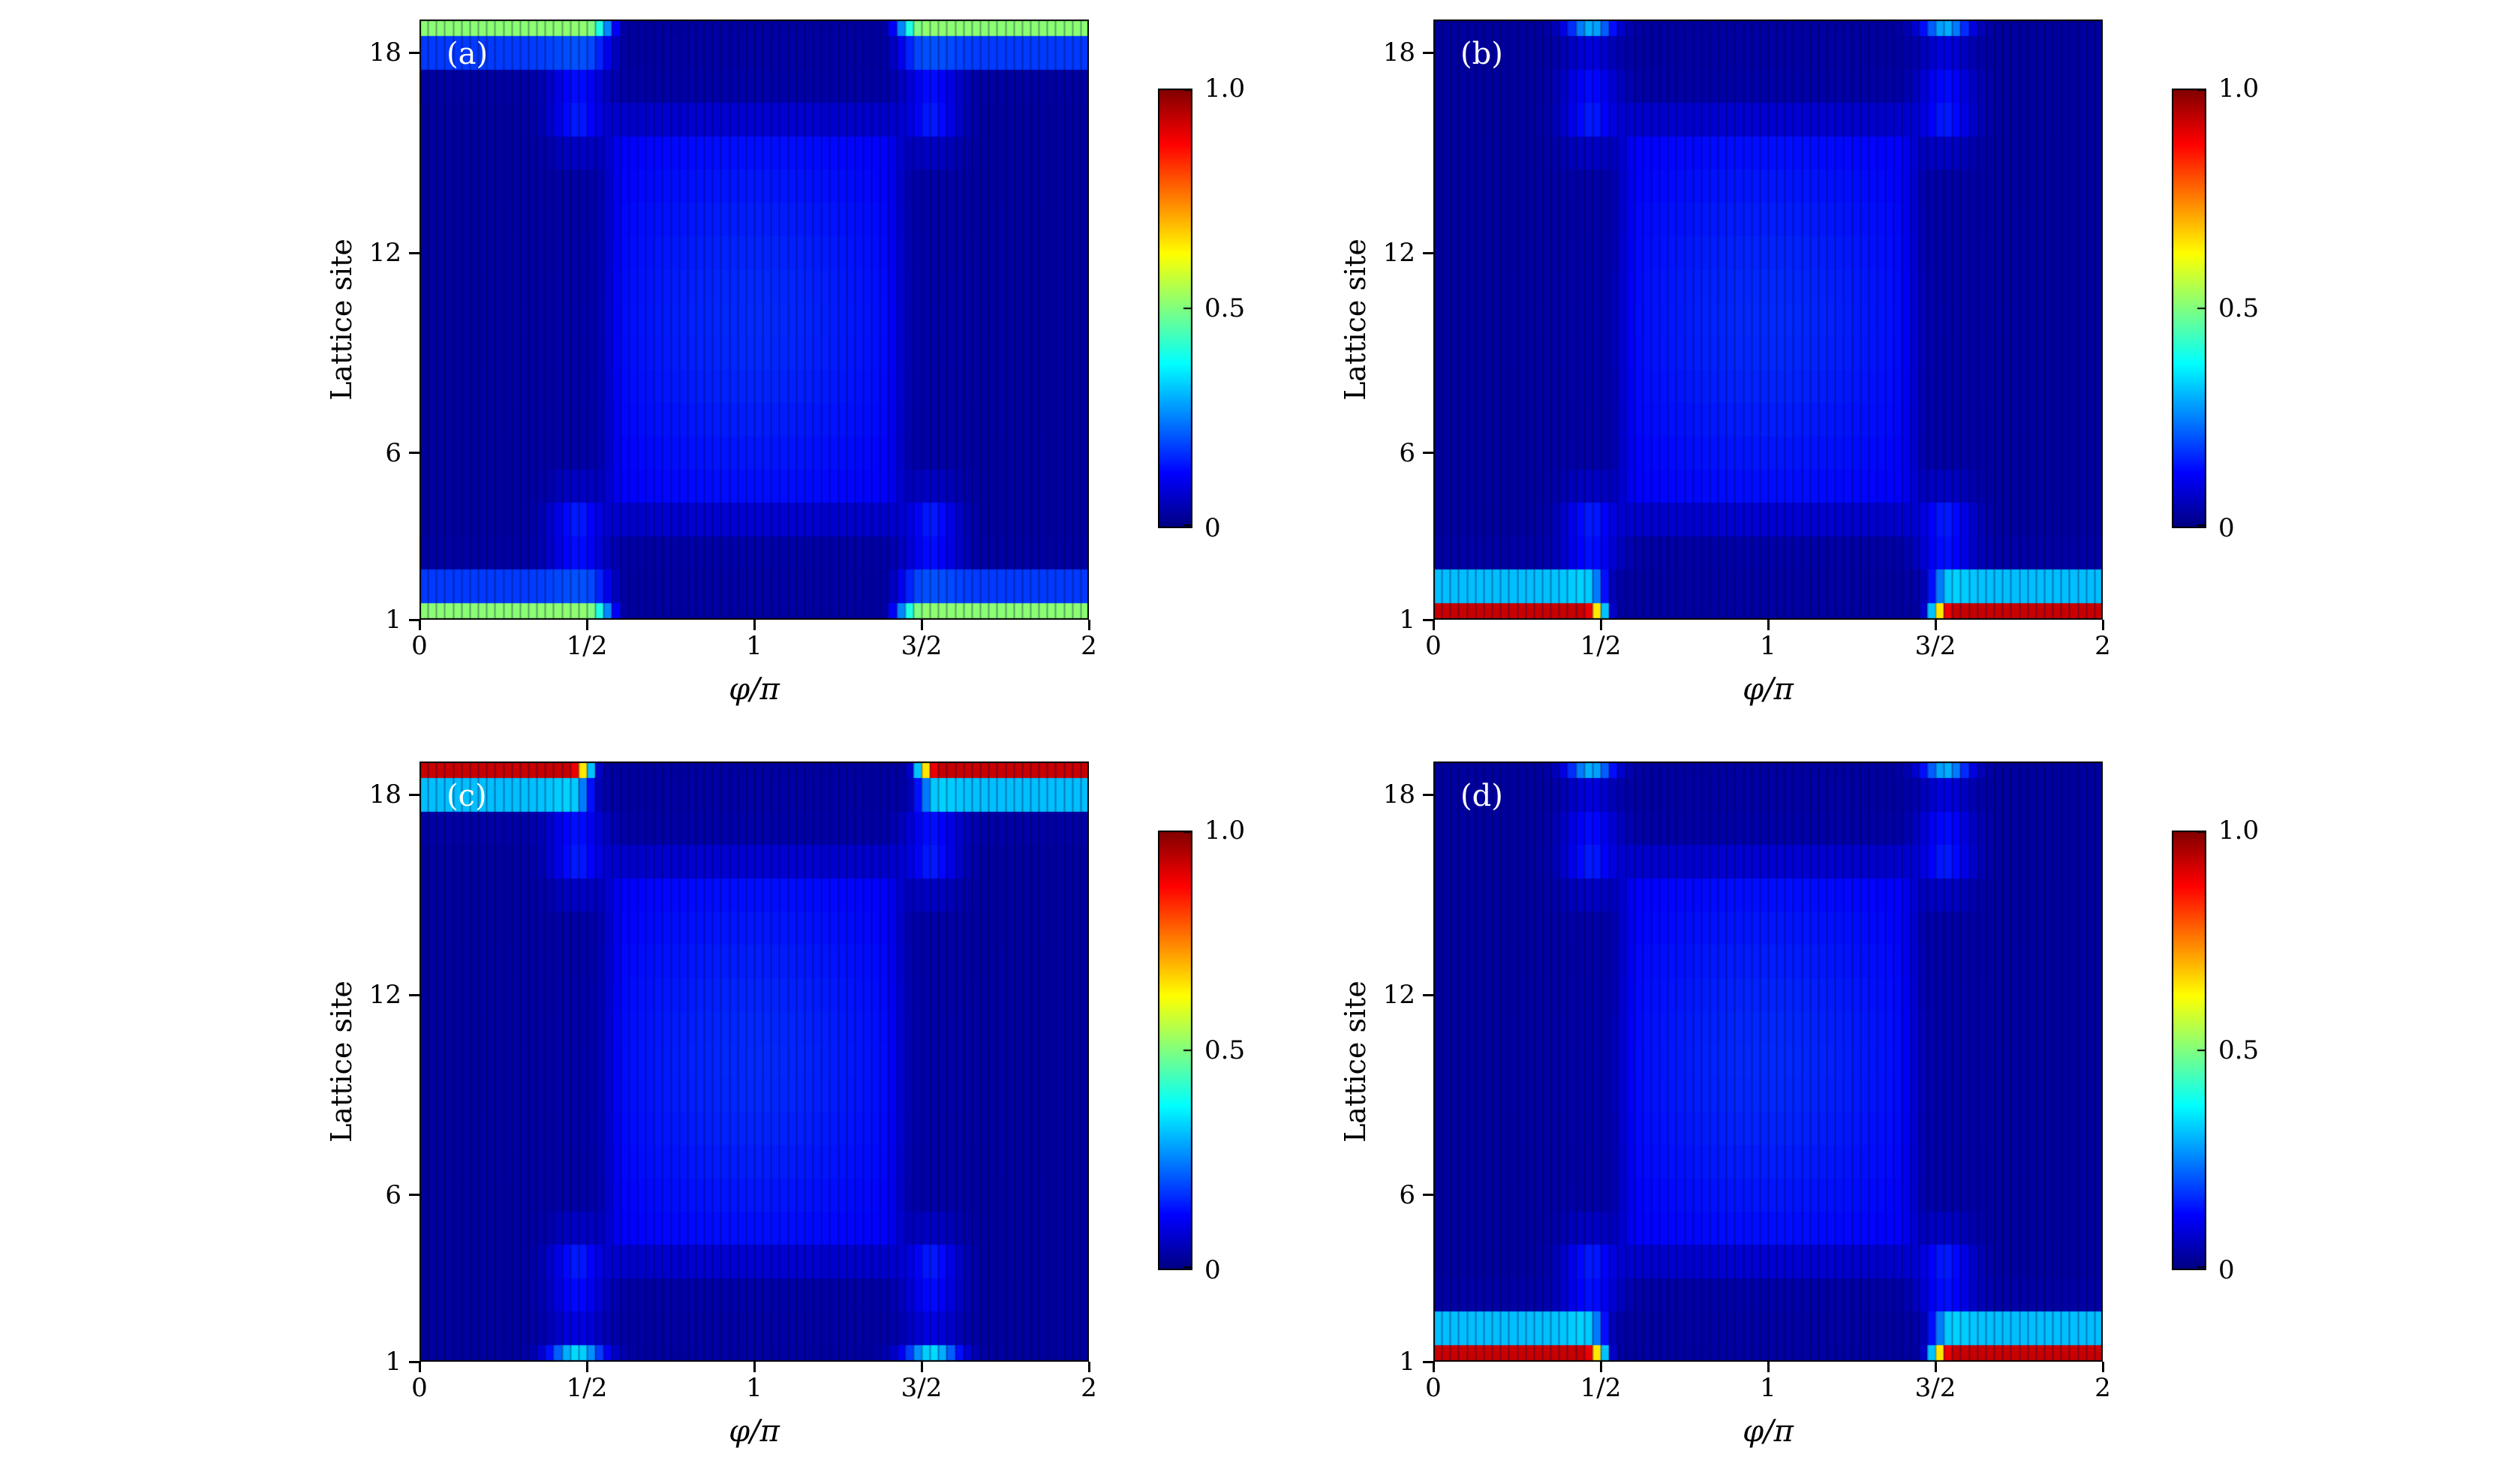  What do you see at coordinates (754, 320) in the screenshot?
I see `heatmap-a: (a)` at bounding box center [754, 320].